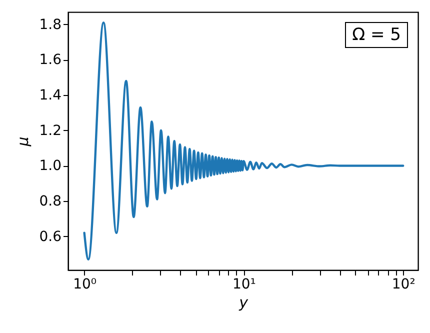 The width and height of the screenshot is (430, 333). I want to click on y-tick-label: 0.6, so click(50, 236).